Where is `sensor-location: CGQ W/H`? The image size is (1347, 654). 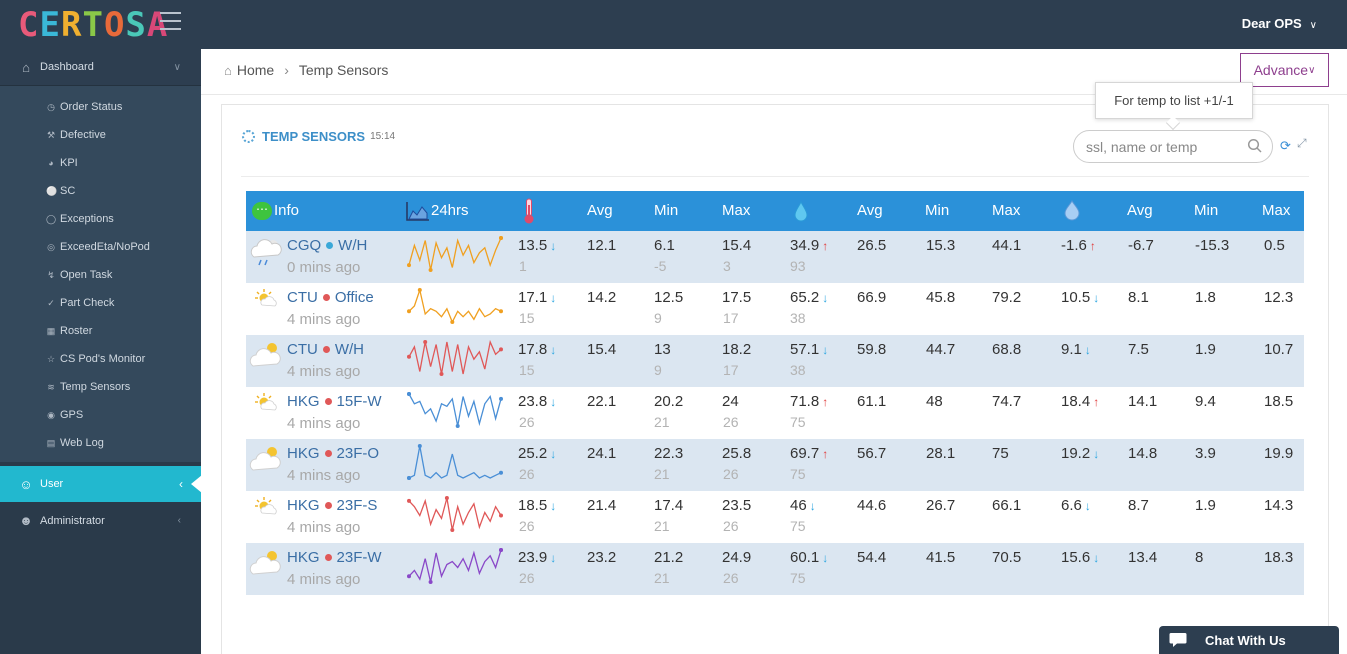 sensor-location: CGQ W/H is located at coordinates (327, 245).